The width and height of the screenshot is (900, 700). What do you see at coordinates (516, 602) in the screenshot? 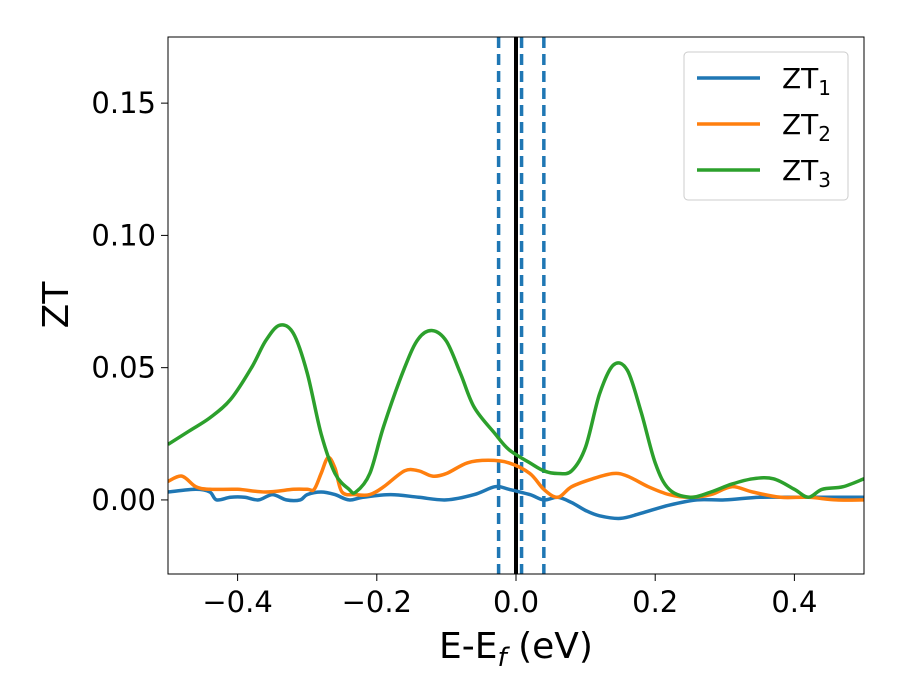
I see `x-tick-label: 0.0` at bounding box center [516, 602].